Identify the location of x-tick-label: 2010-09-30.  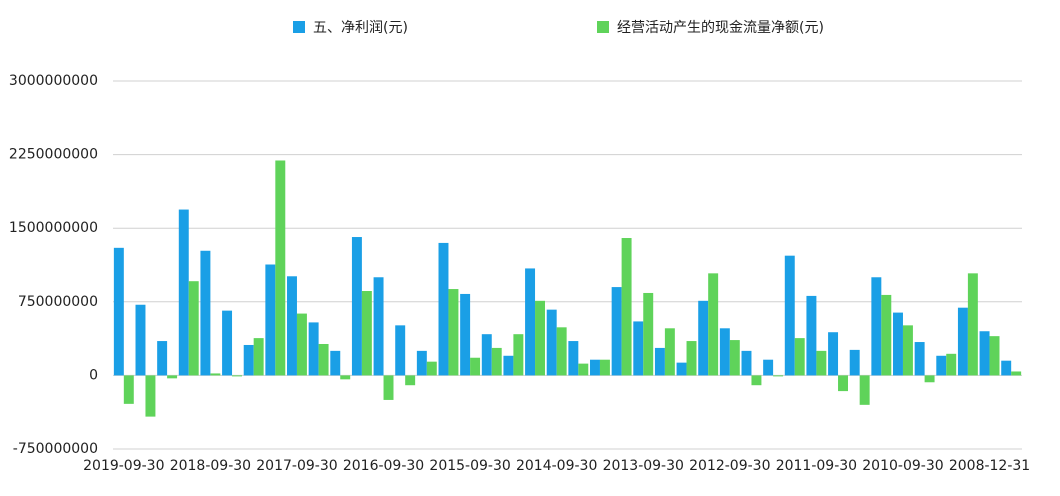
(902, 466).